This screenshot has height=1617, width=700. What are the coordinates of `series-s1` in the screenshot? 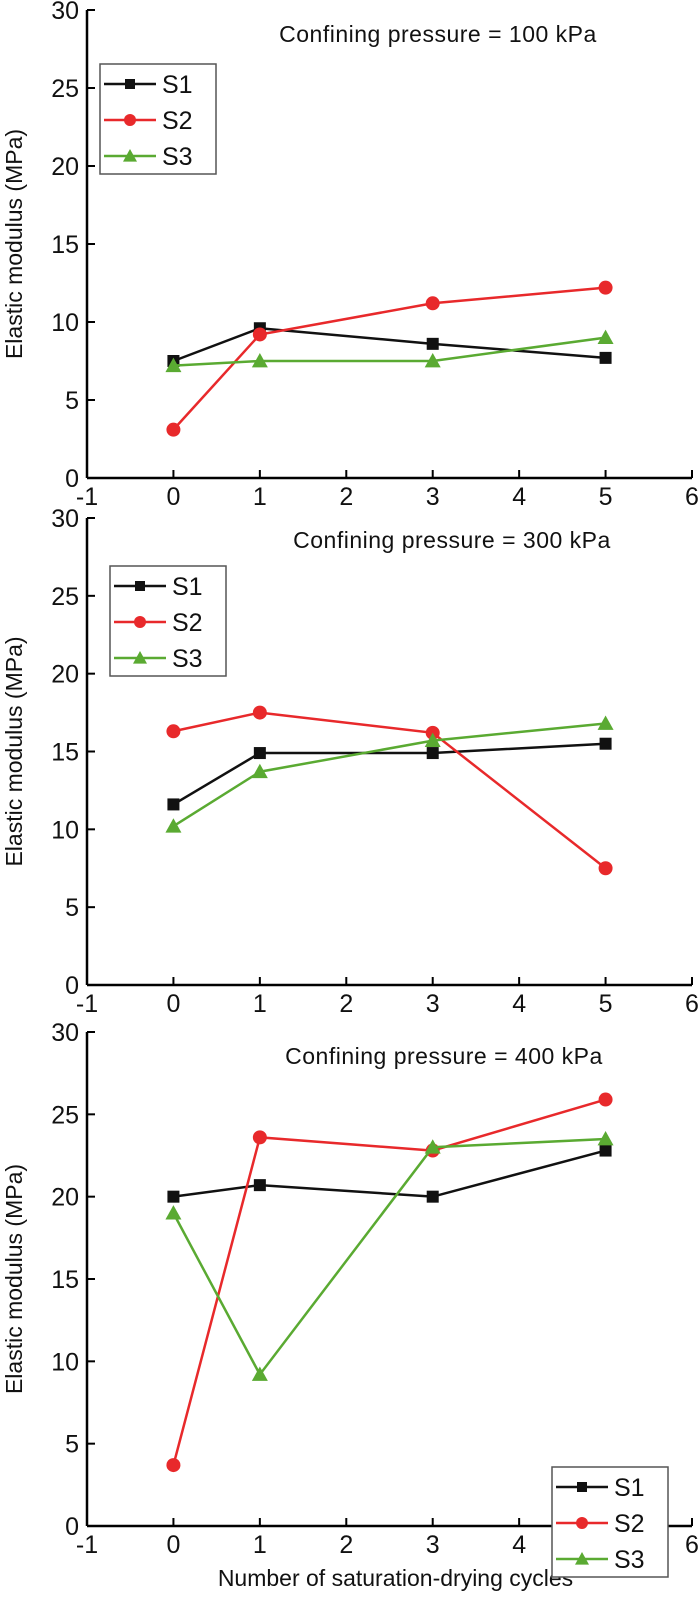 It's located at (389, 1173).